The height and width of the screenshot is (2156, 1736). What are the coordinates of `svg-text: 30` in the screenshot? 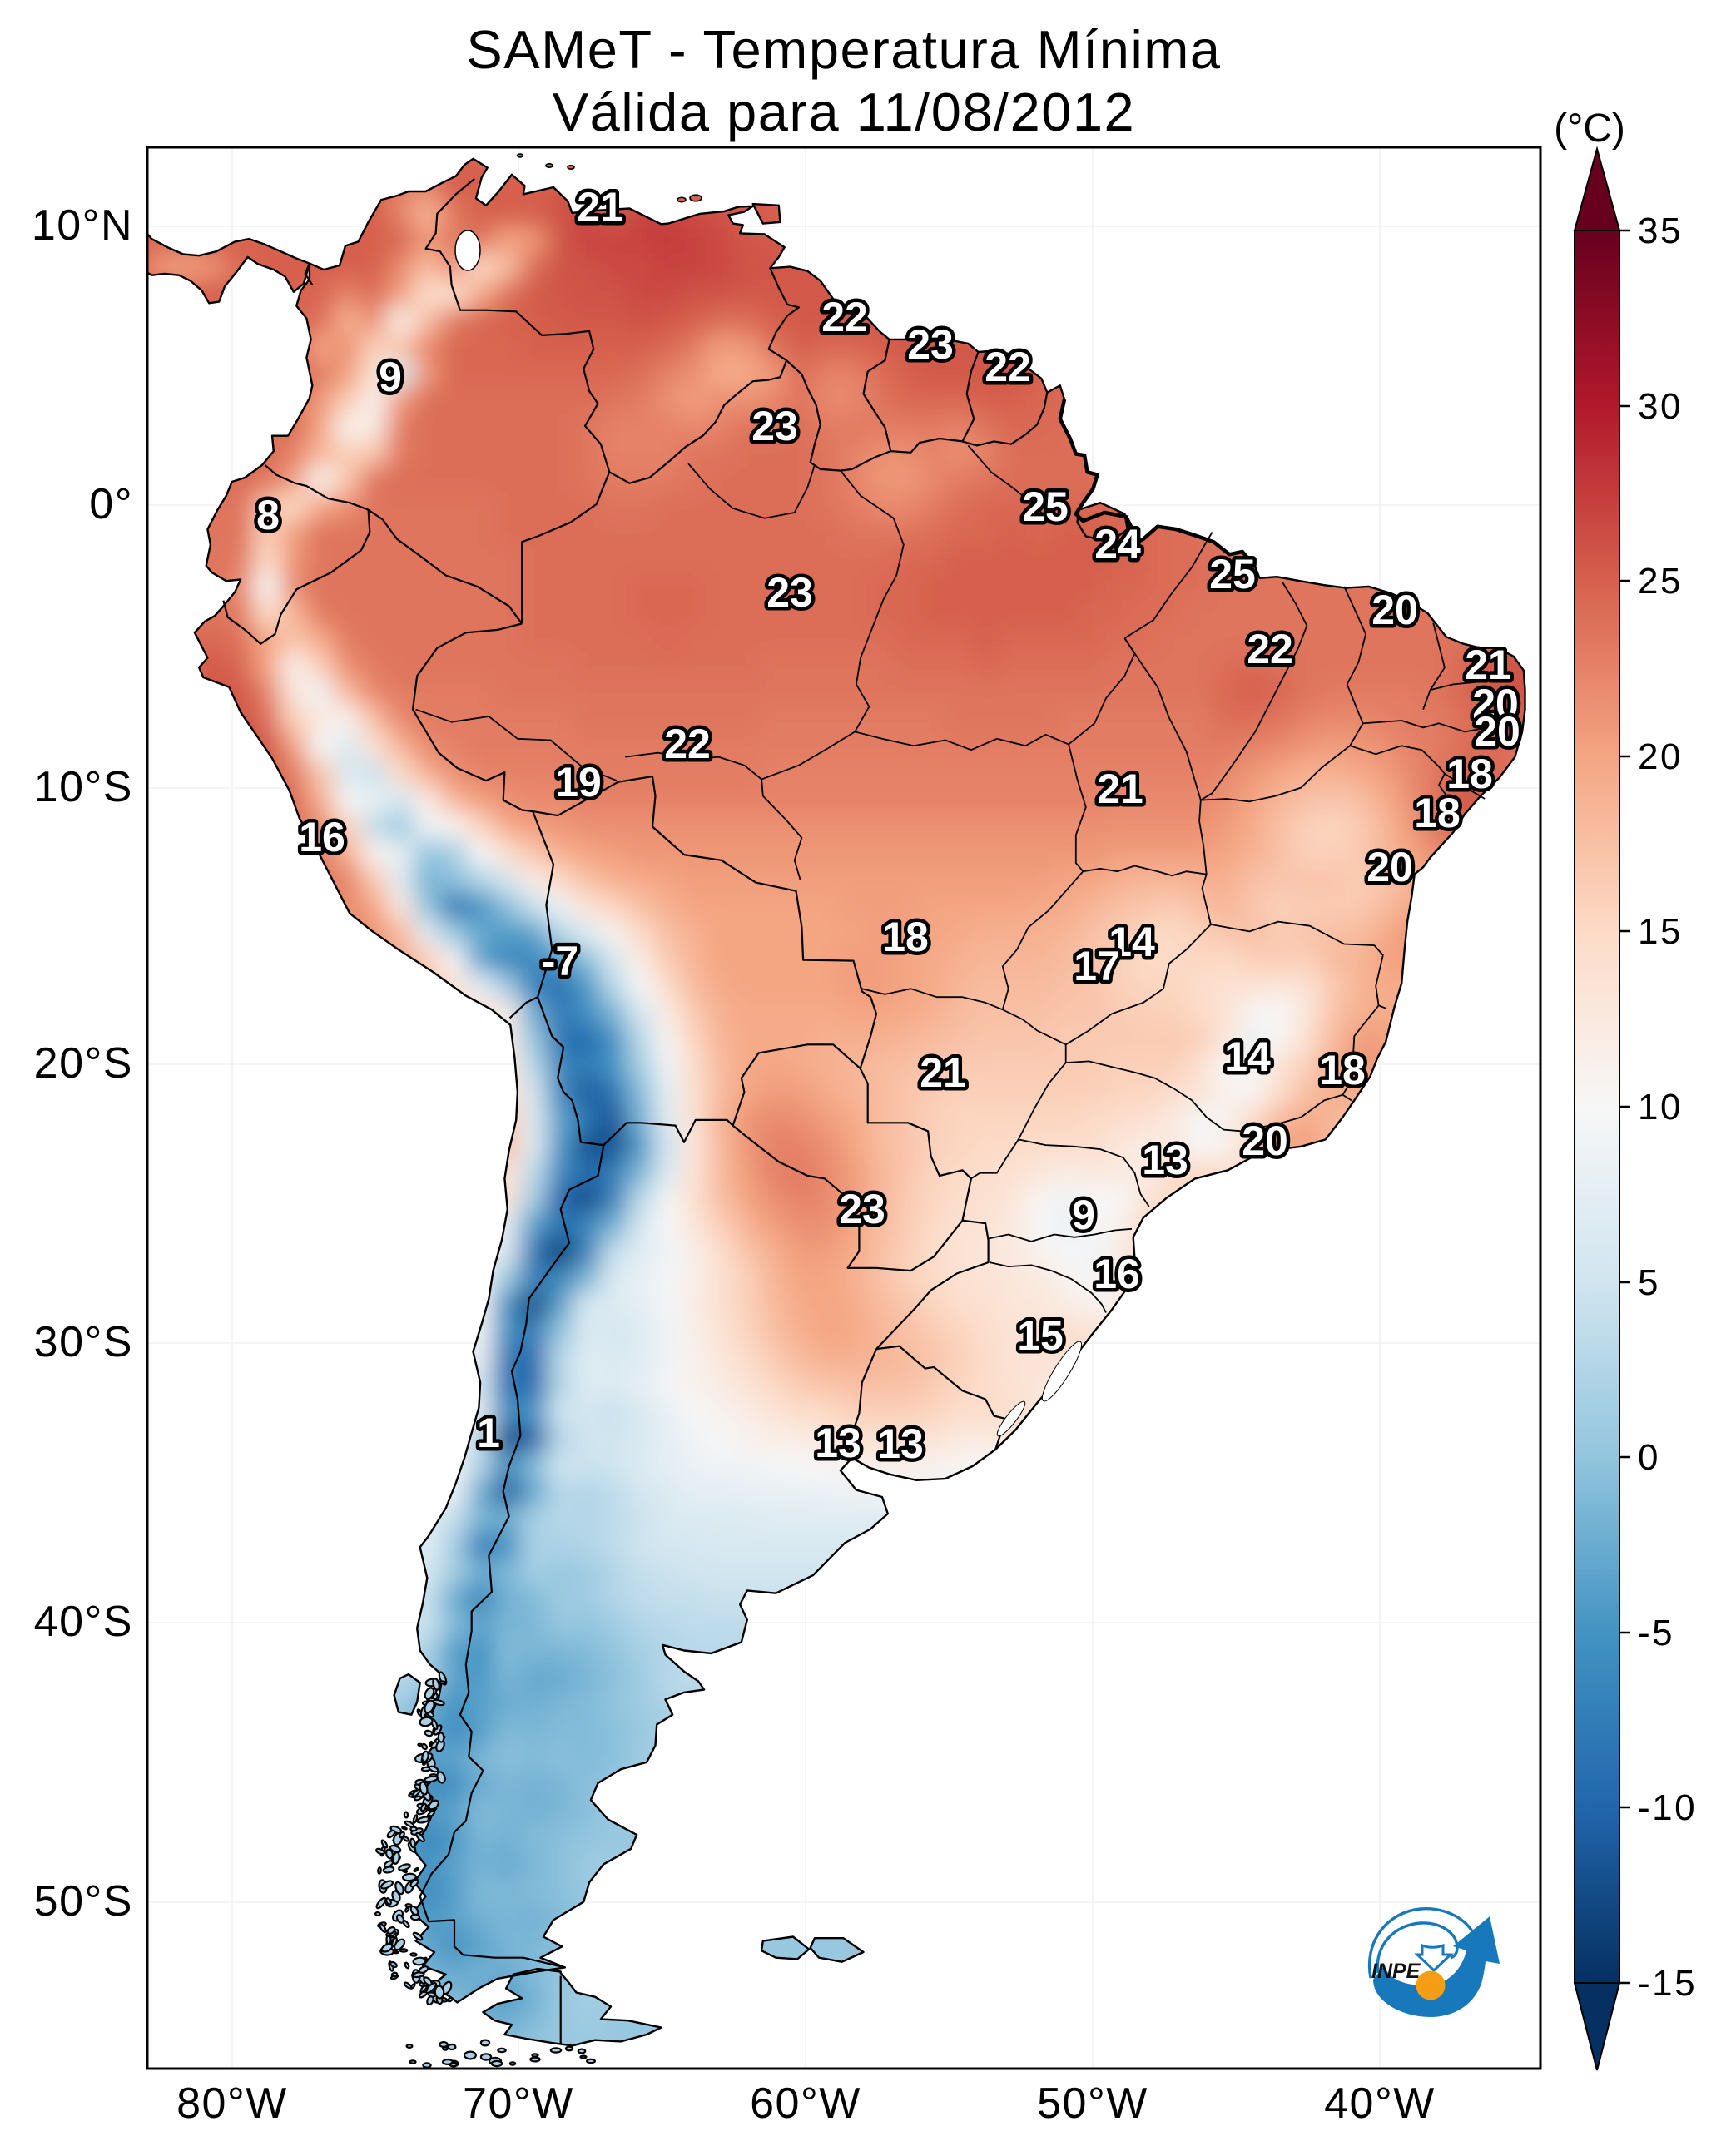 It's located at (1660, 407).